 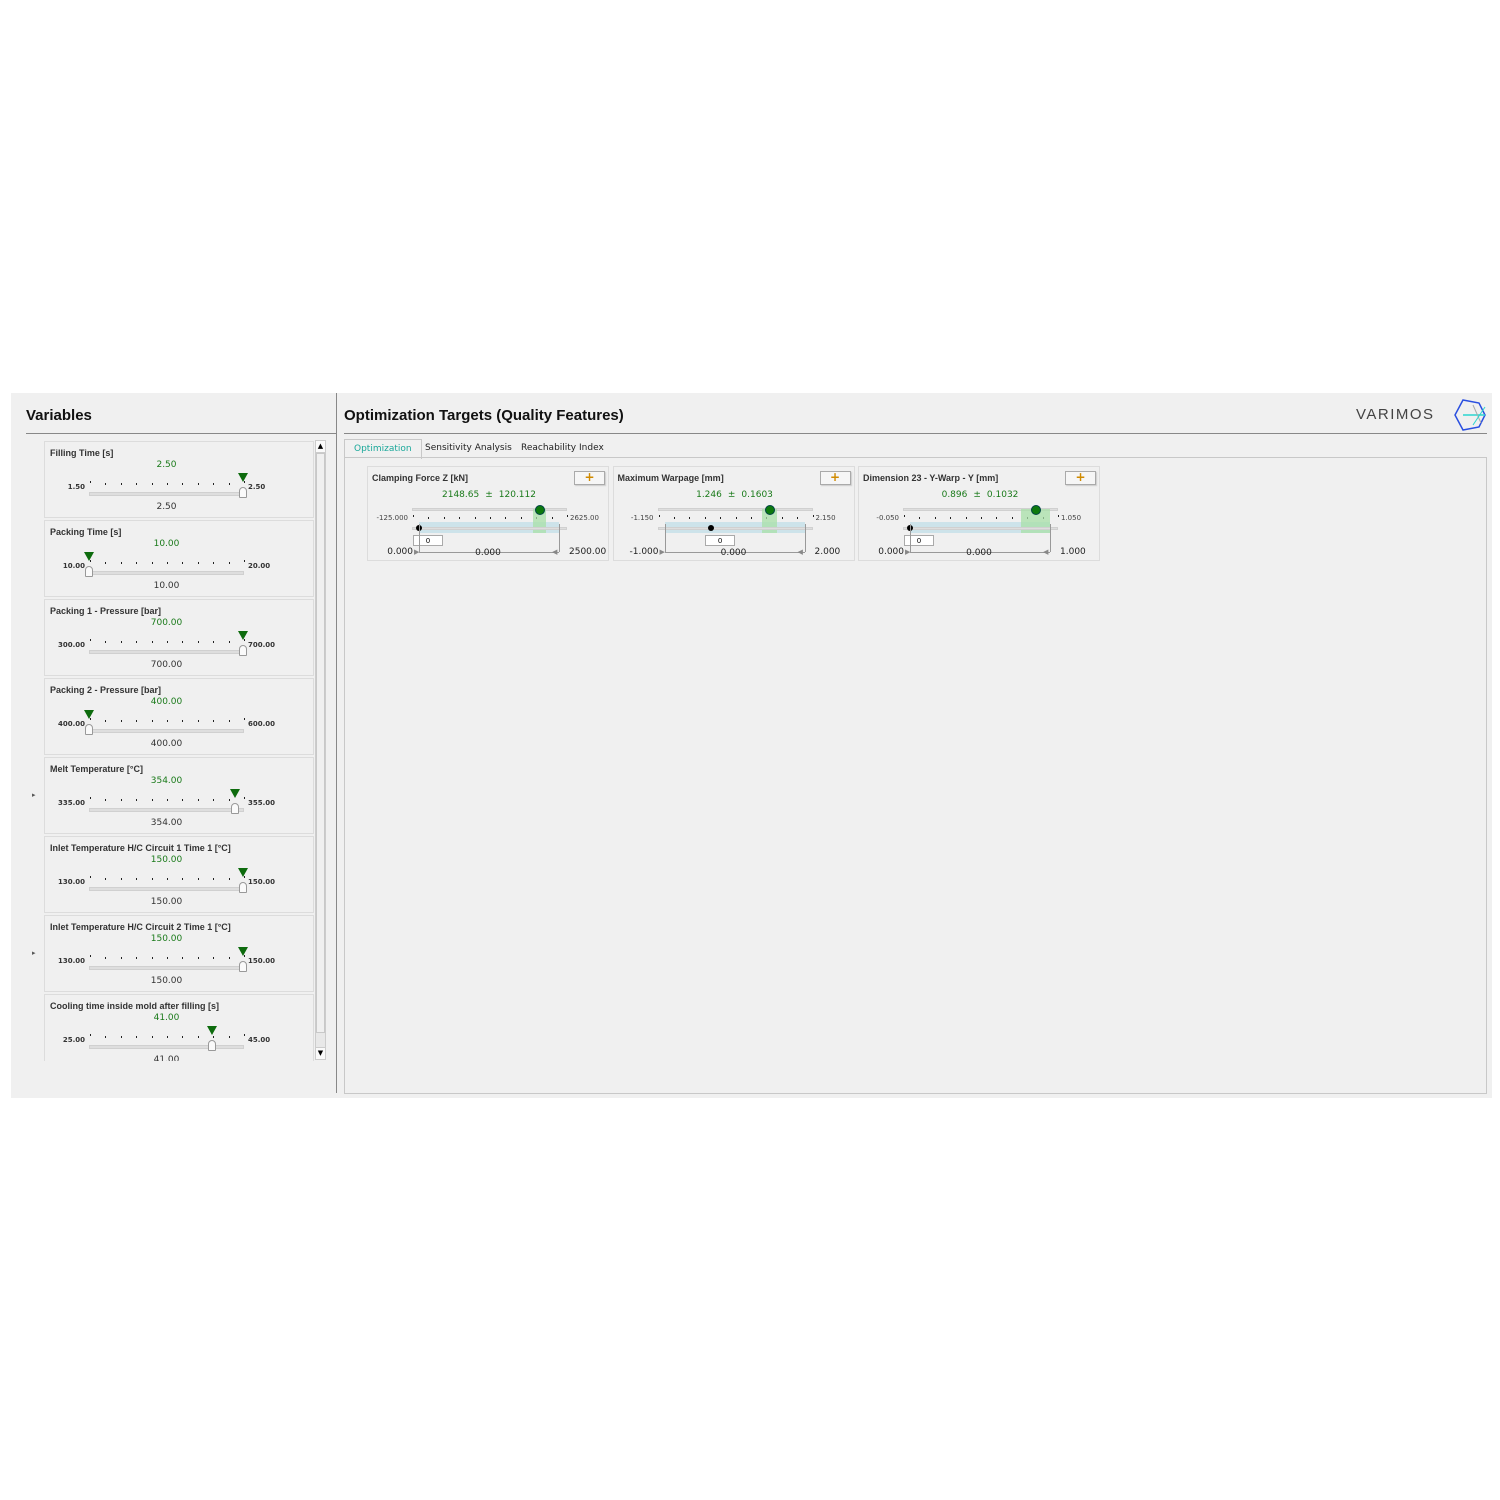 What do you see at coordinates (1470, 415) in the screenshot?
I see `varimos-logo-icon` at bounding box center [1470, 415].